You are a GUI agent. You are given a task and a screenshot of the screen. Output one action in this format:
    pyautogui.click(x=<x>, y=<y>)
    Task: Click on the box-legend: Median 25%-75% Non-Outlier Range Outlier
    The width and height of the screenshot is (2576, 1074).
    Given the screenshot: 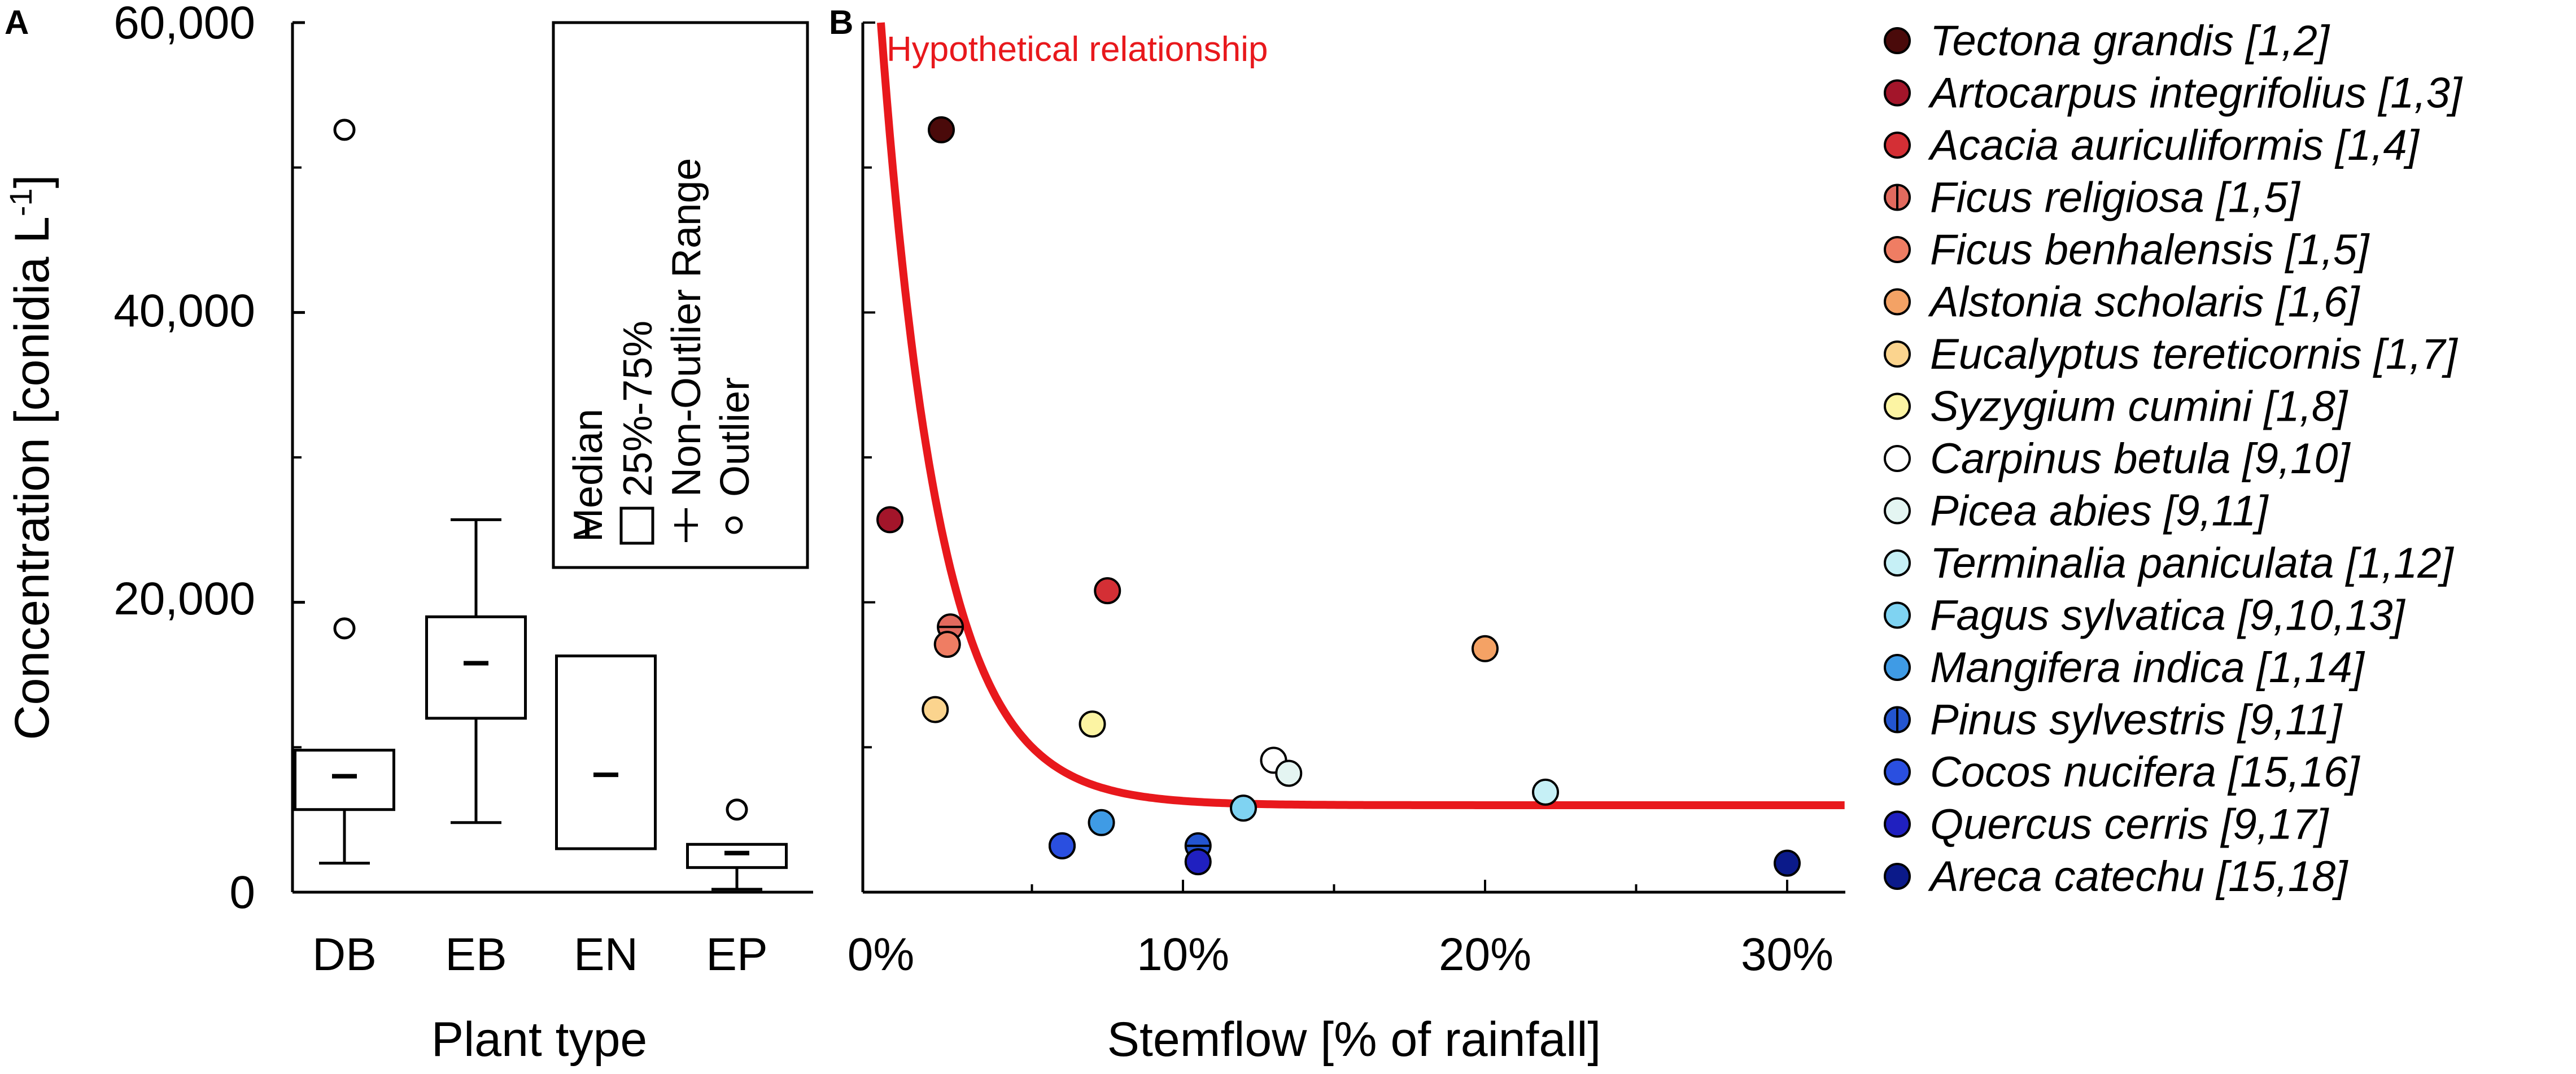 What is the action you would take?
    pyautogui.click(x=680, y=295)
    